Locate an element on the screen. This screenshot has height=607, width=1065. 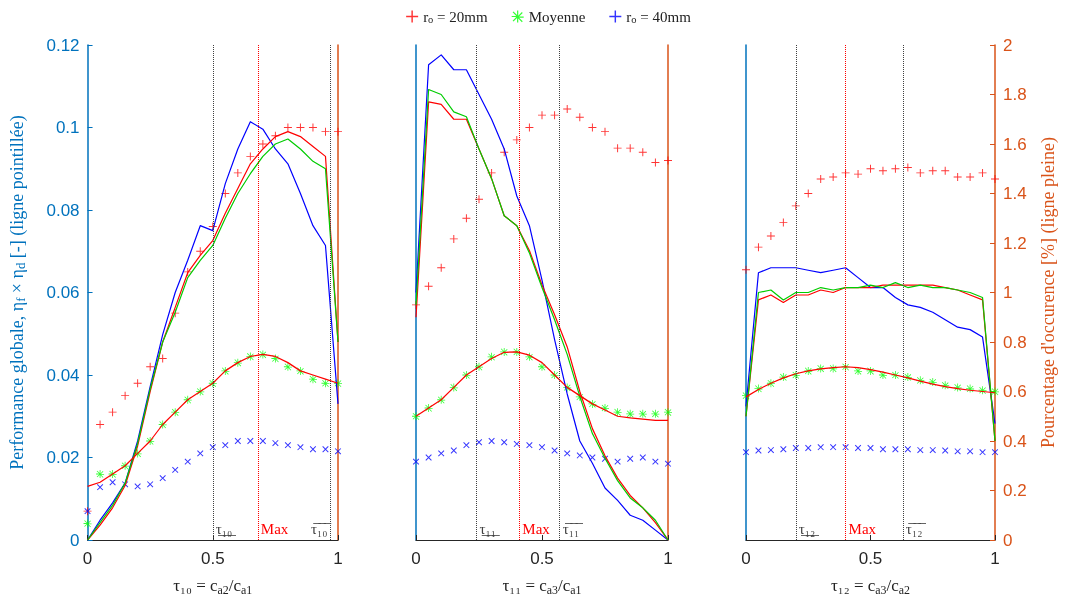
ref-line-label: τ̅₁̅₂̅ is located at coordinates (916, 528).